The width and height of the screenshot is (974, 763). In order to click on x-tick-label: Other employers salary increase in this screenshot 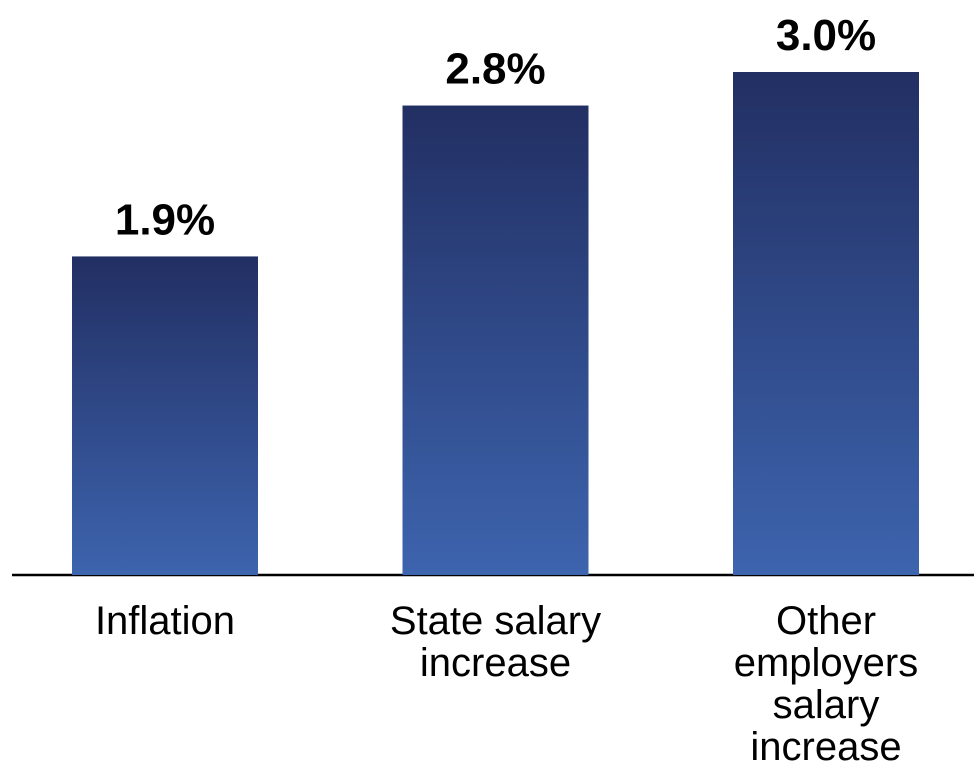, I will do `click(826, 681)`.